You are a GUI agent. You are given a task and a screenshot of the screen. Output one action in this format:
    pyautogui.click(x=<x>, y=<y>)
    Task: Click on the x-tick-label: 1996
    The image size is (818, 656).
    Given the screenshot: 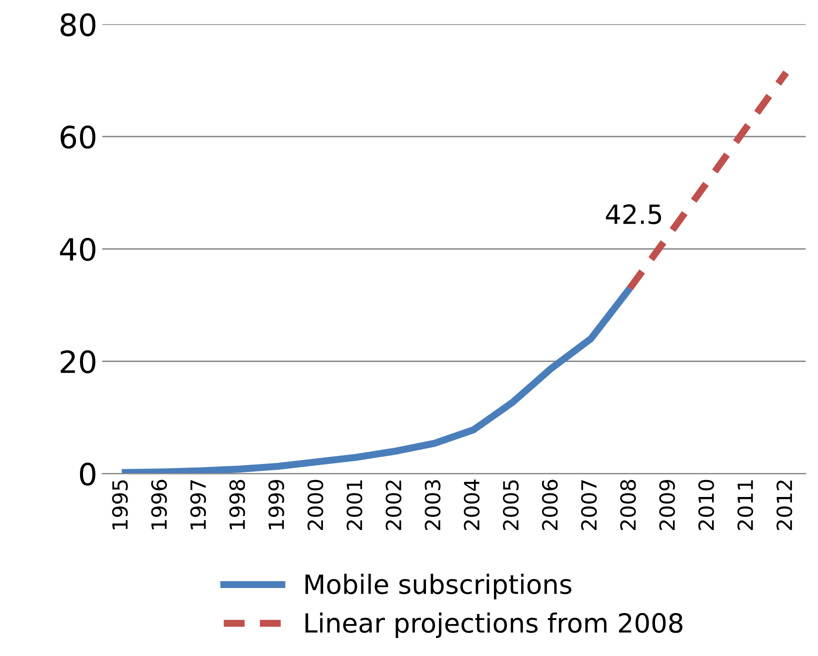 What is the action you would take?
    pyautogui.click(x=159, y=505)
    